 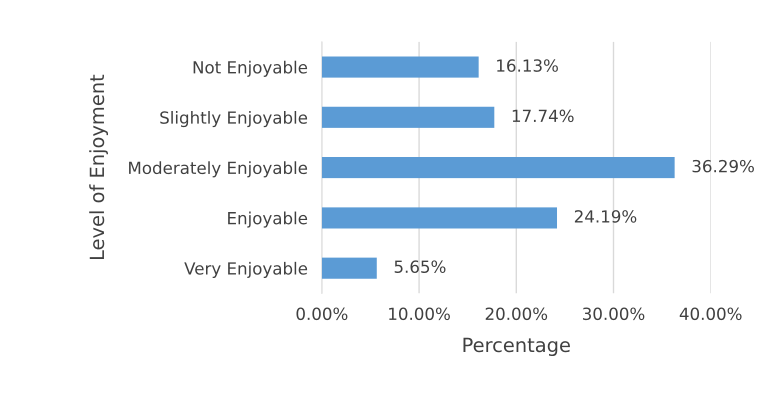 I want to click on x-tick-label: 10.00%, so click(x=419, y=313).